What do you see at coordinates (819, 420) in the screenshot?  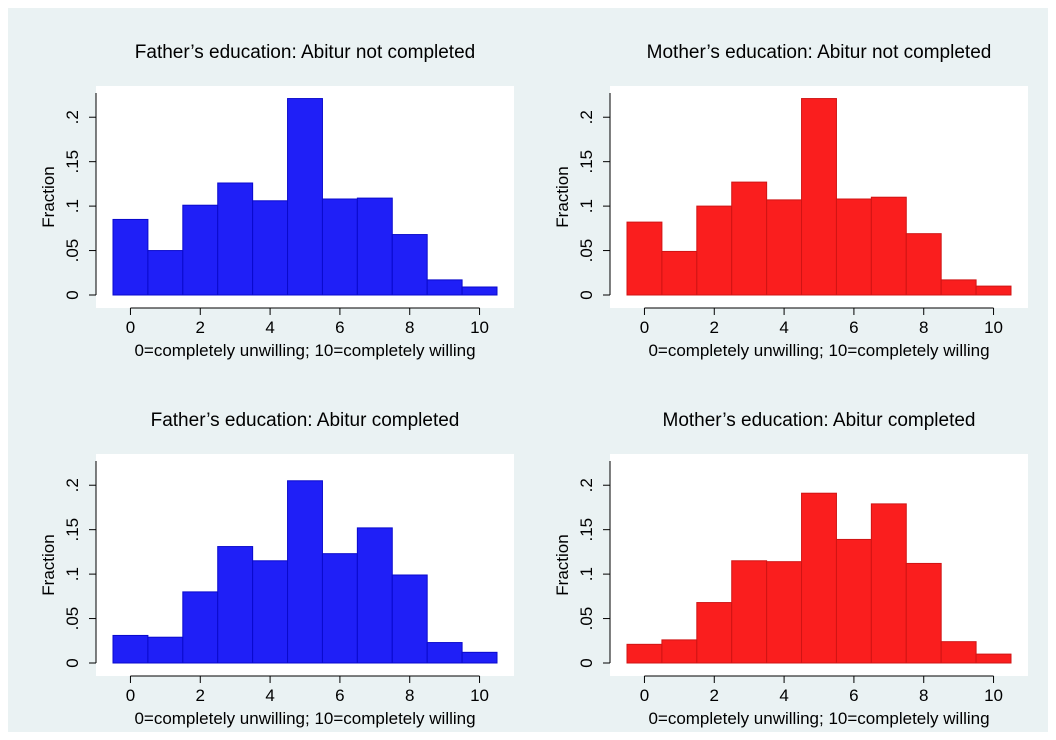 I see `panel-title: Mother’s education: Abitur completed` at bounding box center [819, 420].